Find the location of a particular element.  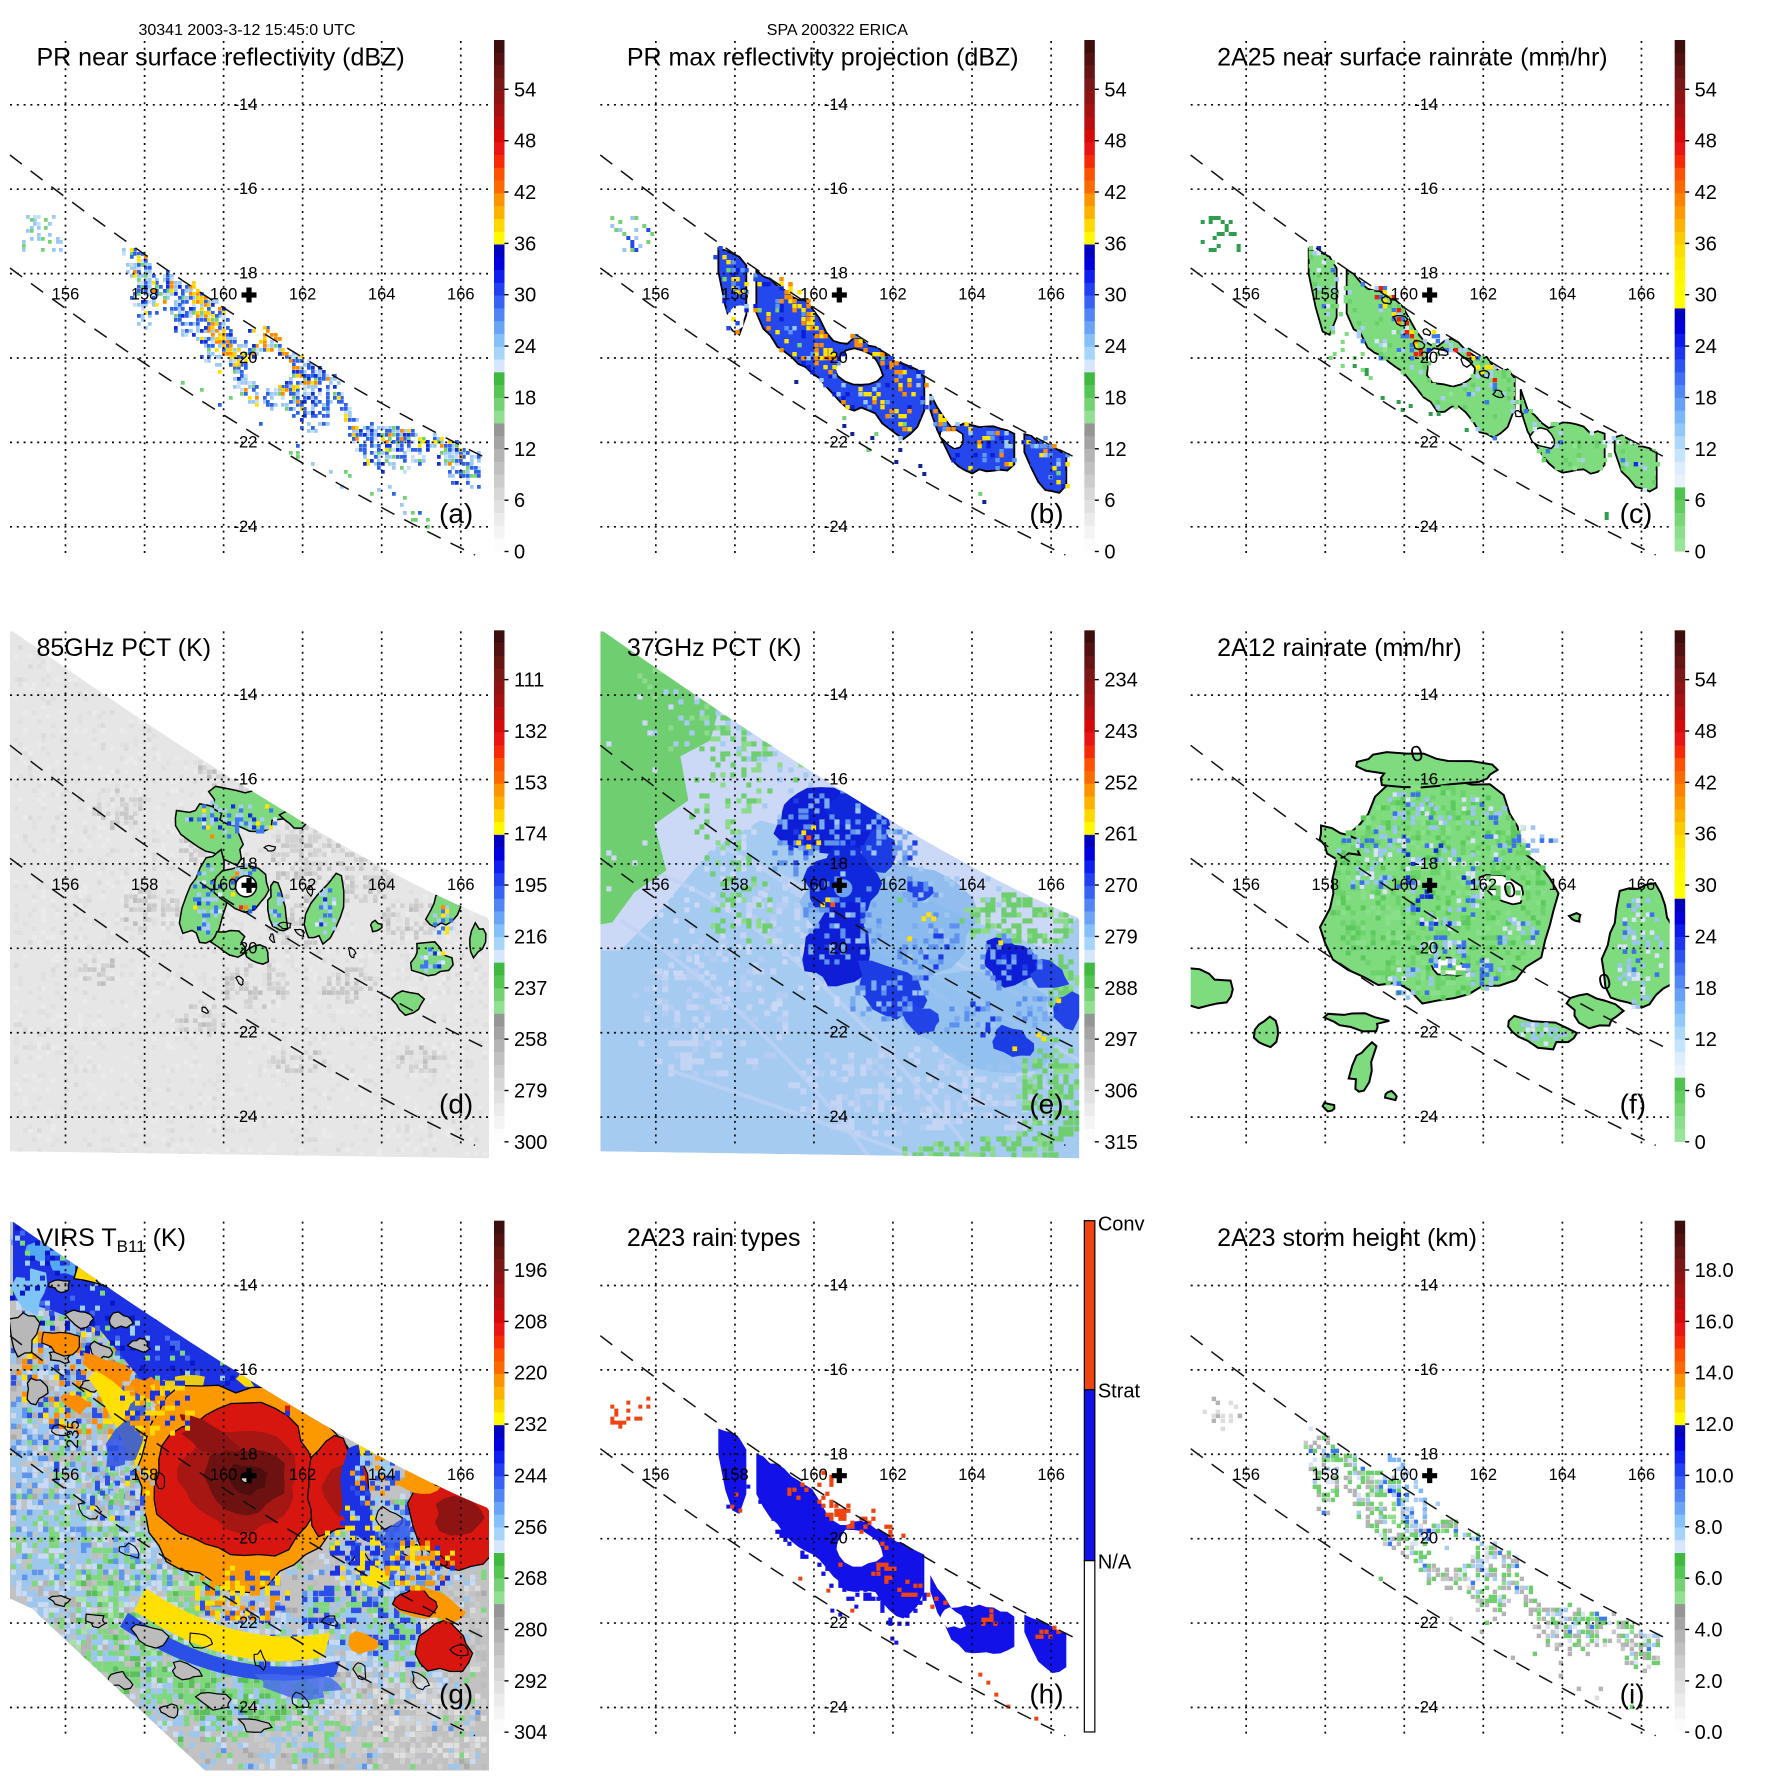

svg-text: (e) is located at coordinates (1046, 1103).